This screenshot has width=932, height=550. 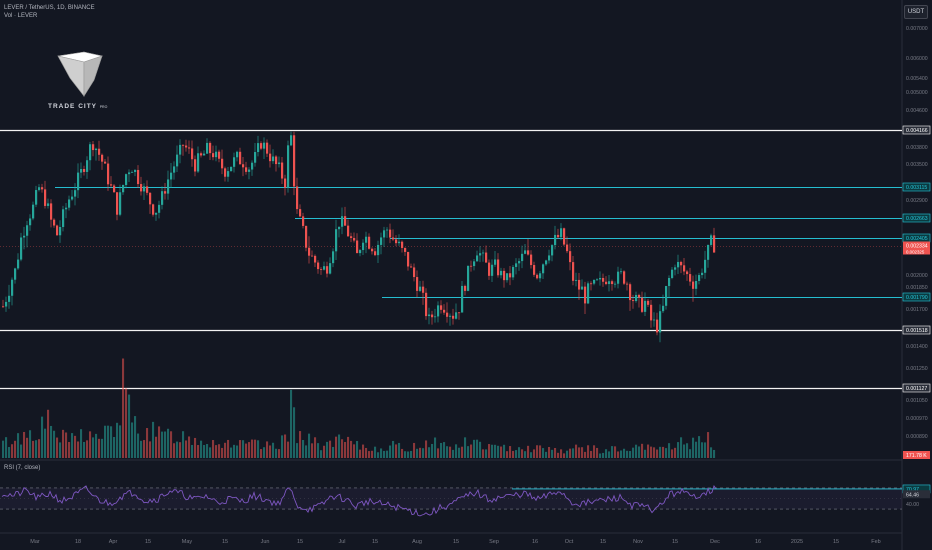 I want to click on price-tick-label: 0.006000, so click(x=917, y=59).